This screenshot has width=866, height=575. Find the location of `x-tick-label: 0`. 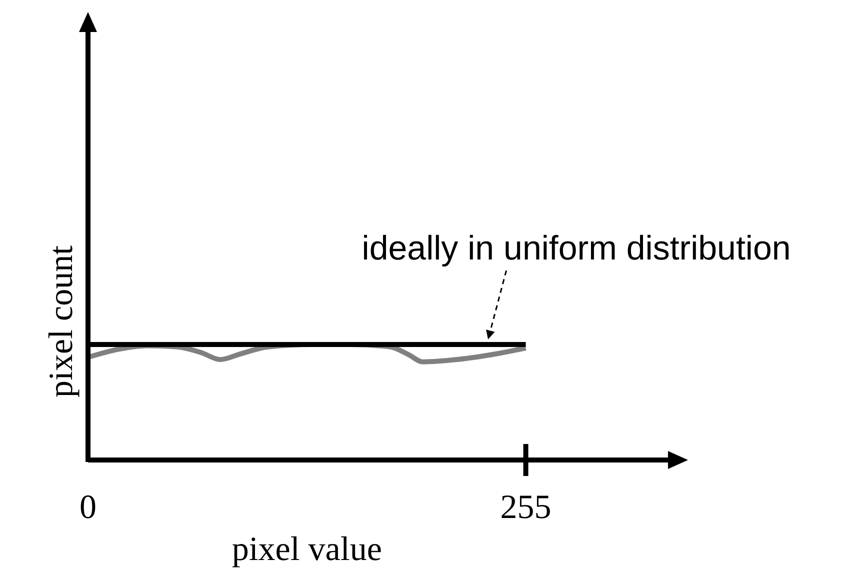

x-tick-label: 0 is located at coordinates (88, 507).